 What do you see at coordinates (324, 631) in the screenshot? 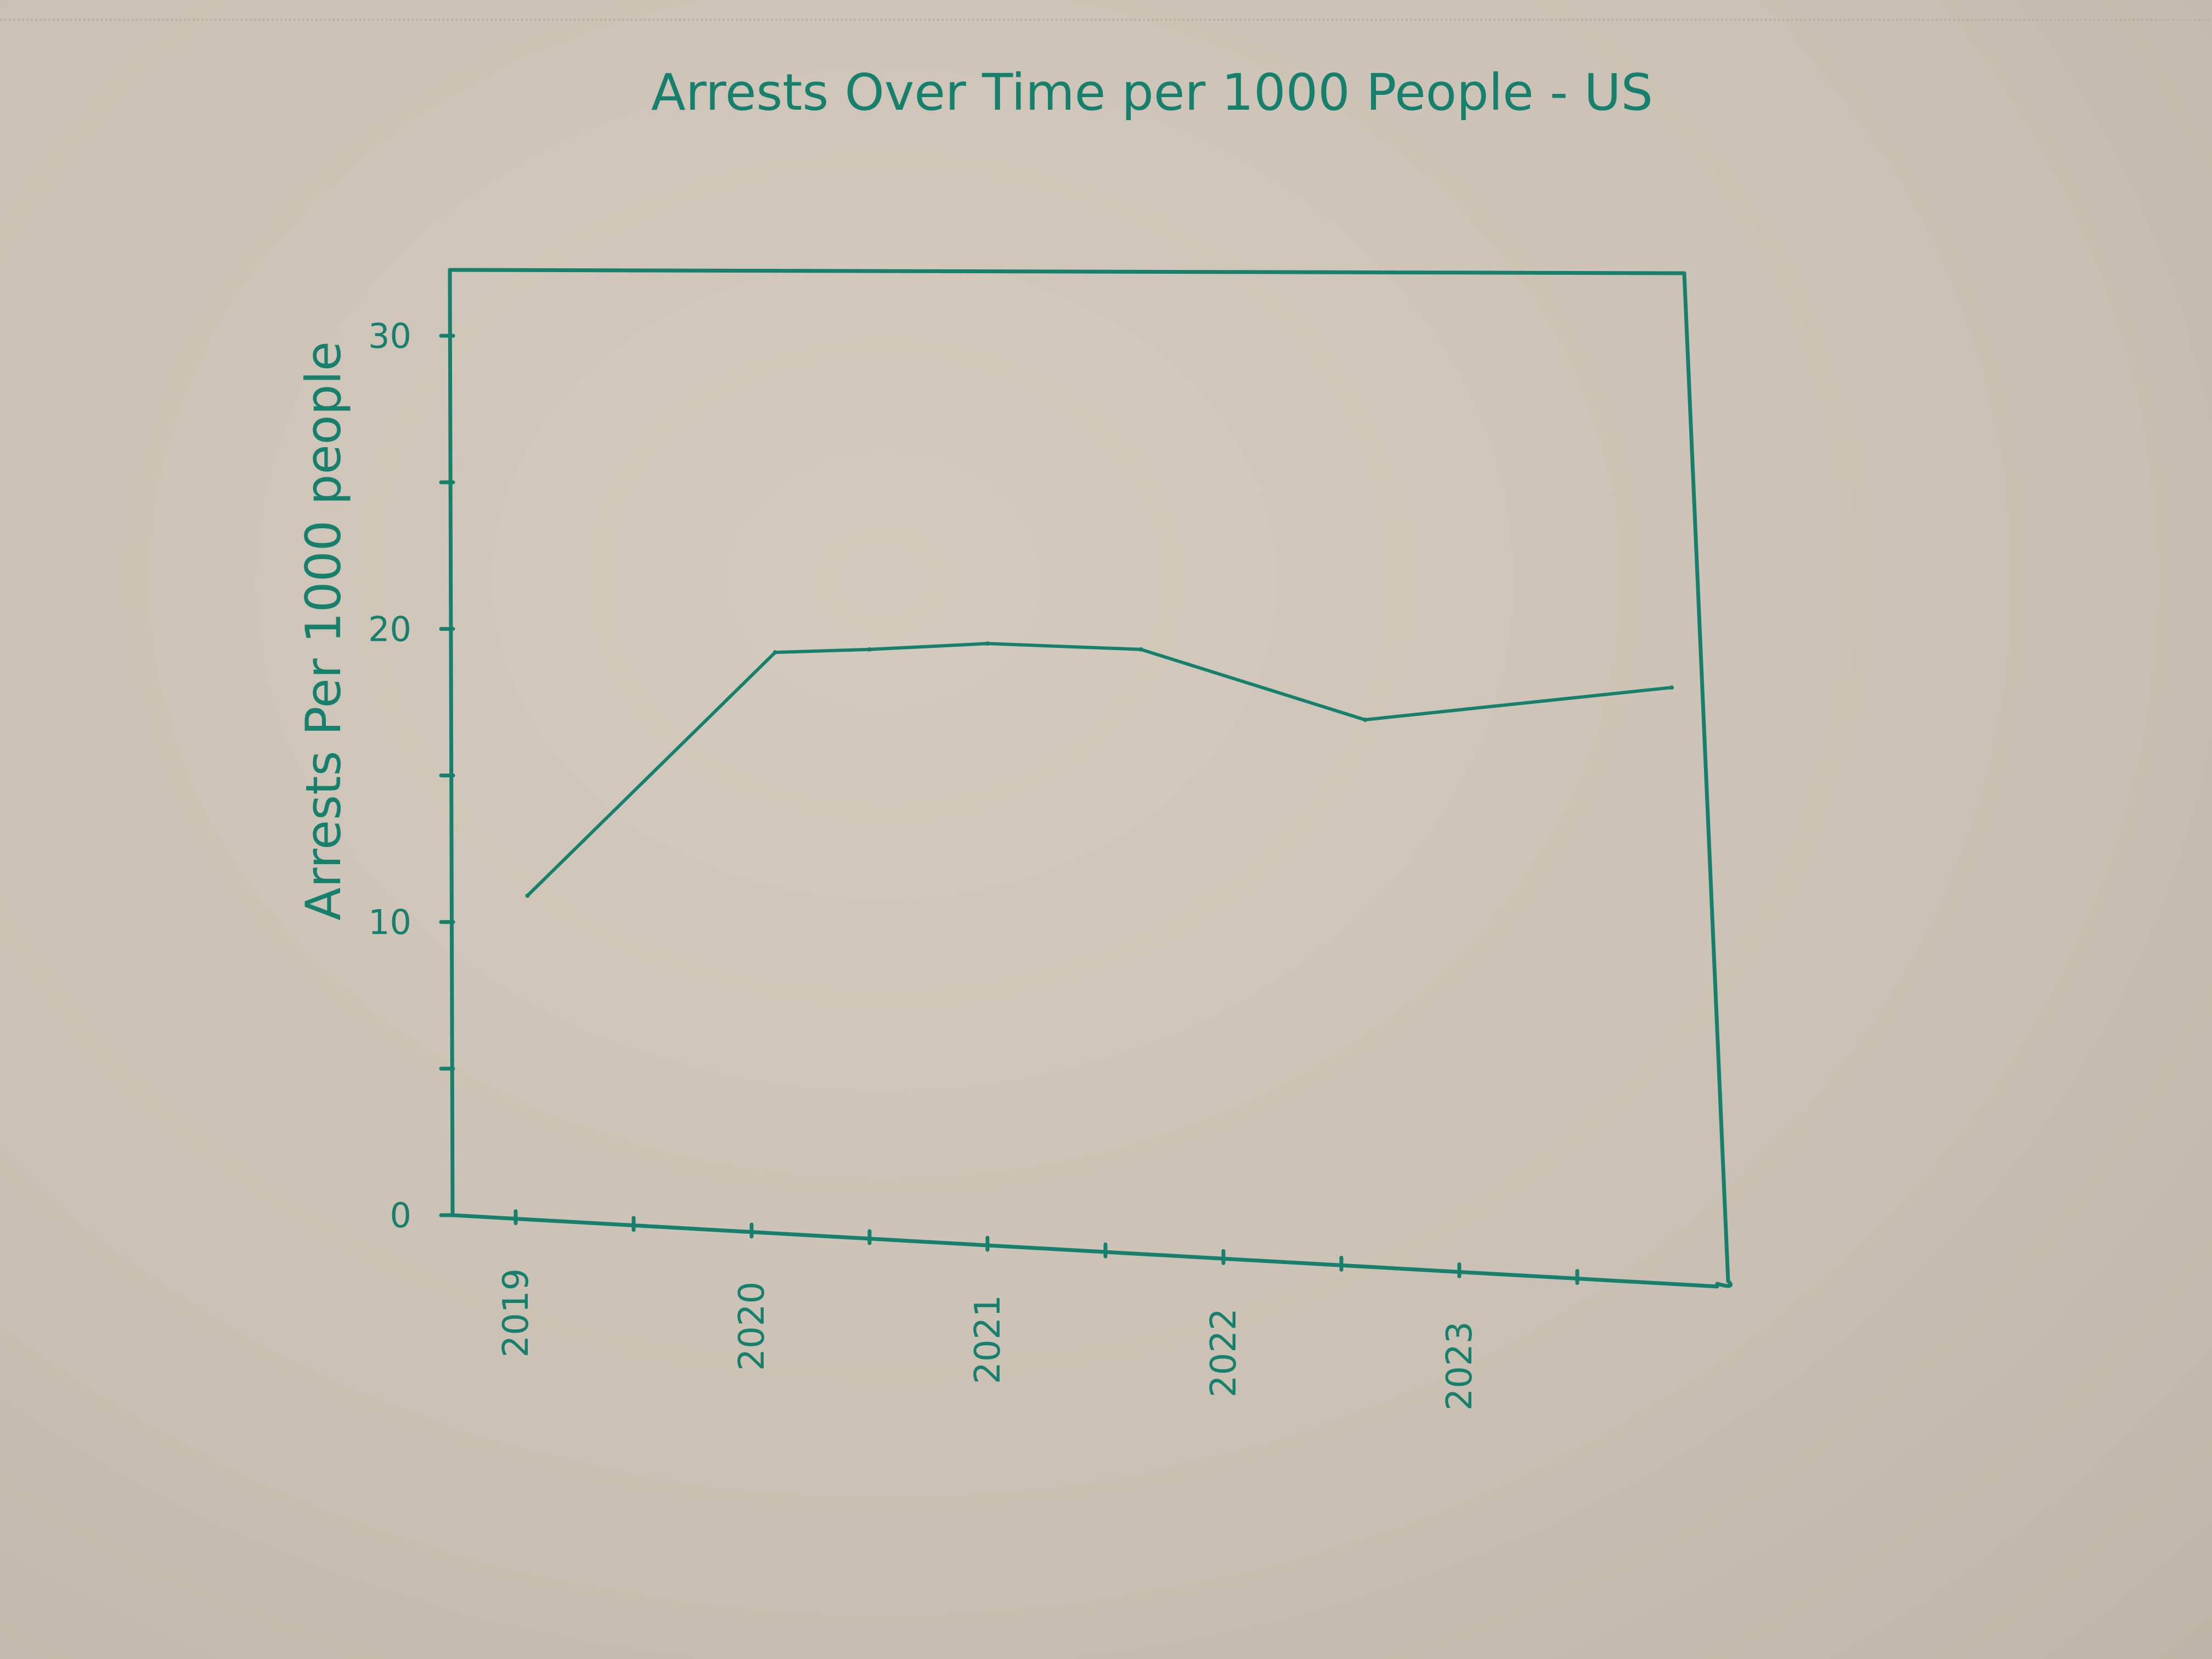
I see `y-axis-label: Arrests Per 1000 people` at bounding box center [324, 631].